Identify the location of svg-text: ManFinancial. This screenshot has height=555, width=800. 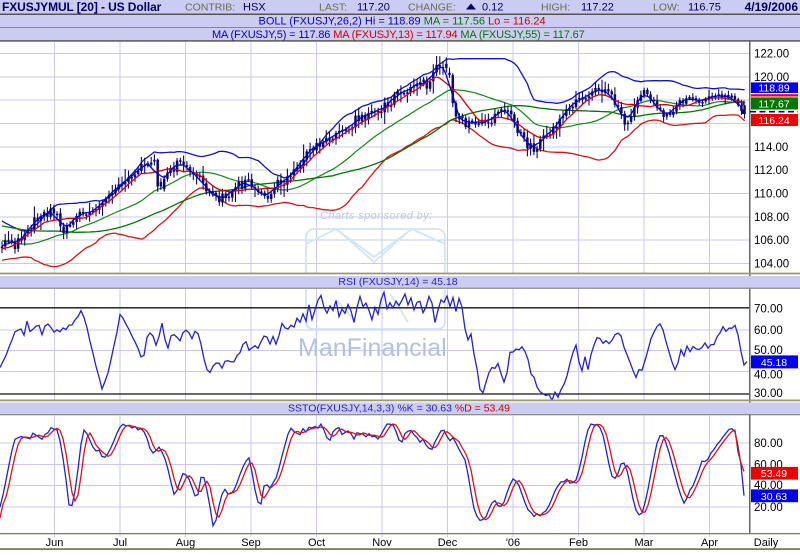
(372, 348).